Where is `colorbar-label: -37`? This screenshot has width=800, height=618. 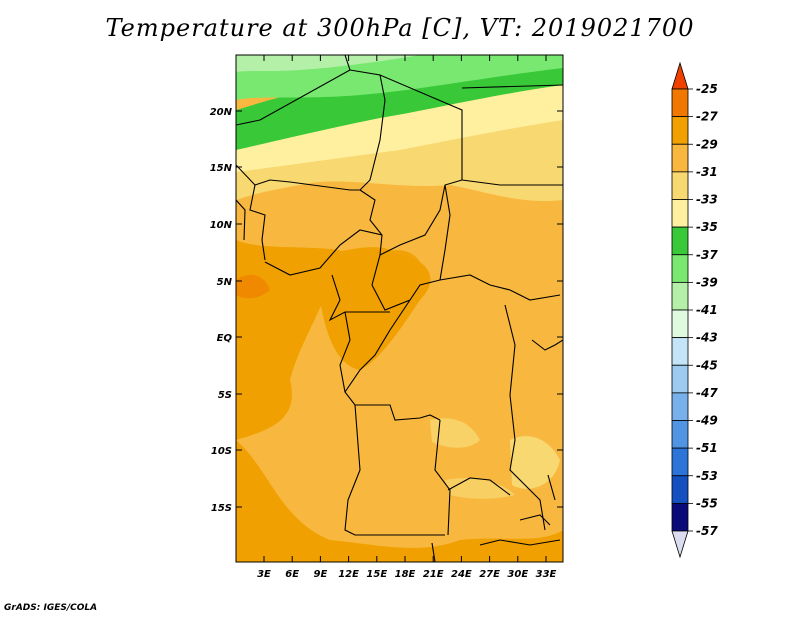
colorbar-label: -37 is located at coordinates (707, 255).